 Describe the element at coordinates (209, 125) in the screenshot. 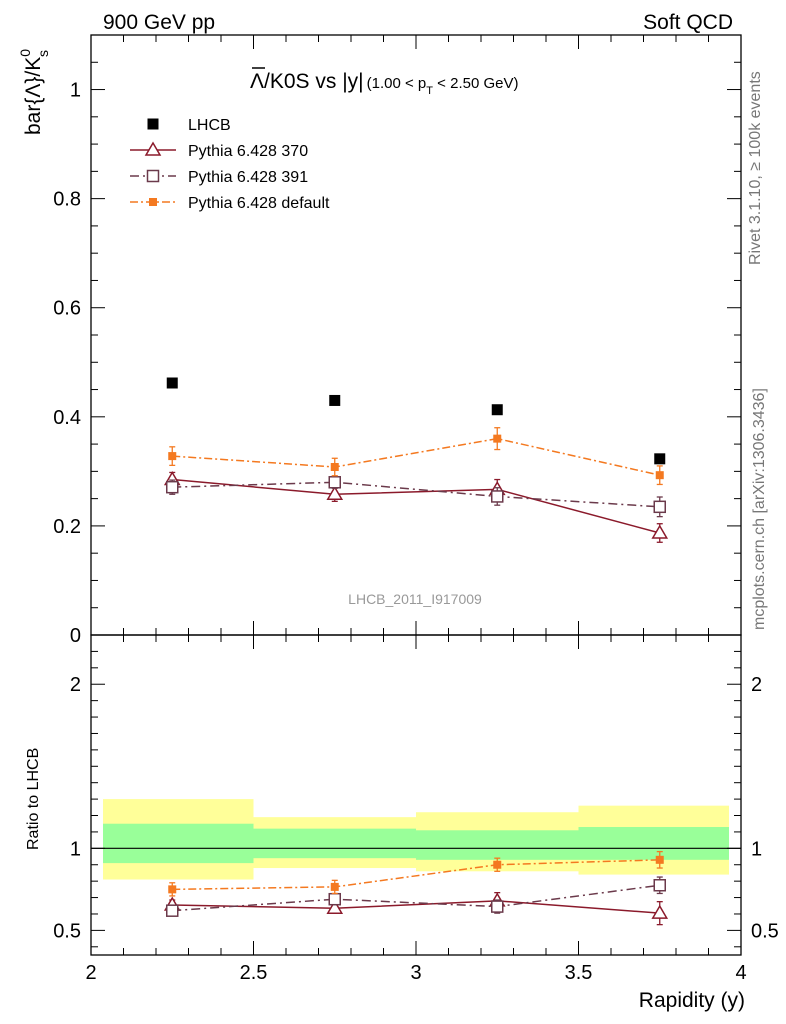

I see `legend-label-lhcb: LHCB` at that location.